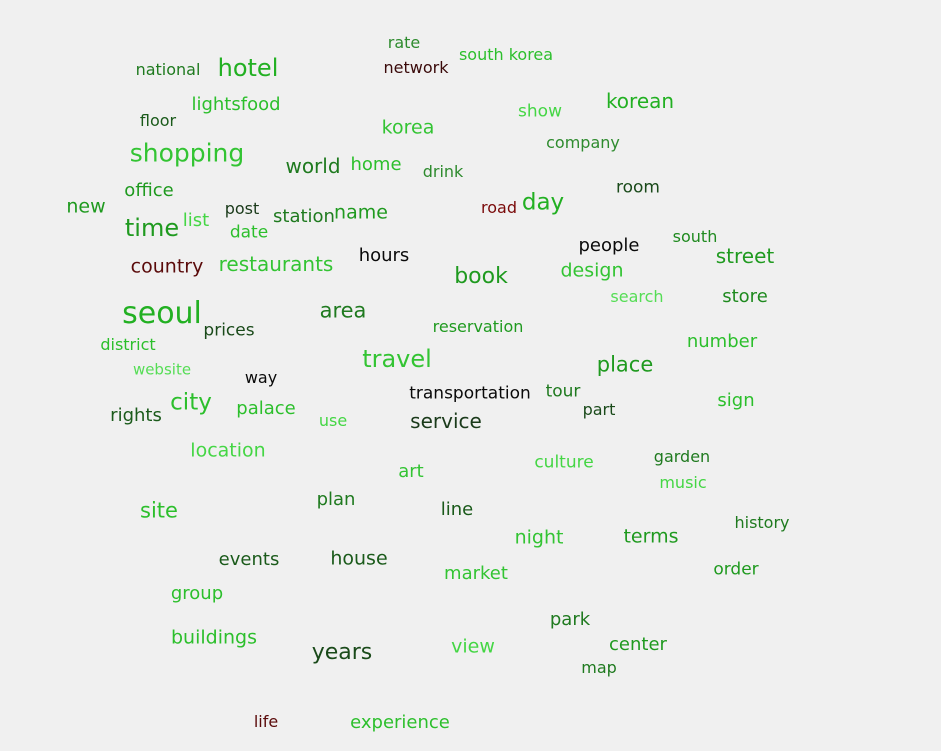 The height and width of the screenshot is (751, 941). What do you see at coordinates (457, 509) in the screenshot?
I see `word-line: line` at bounding box center [457, 509].